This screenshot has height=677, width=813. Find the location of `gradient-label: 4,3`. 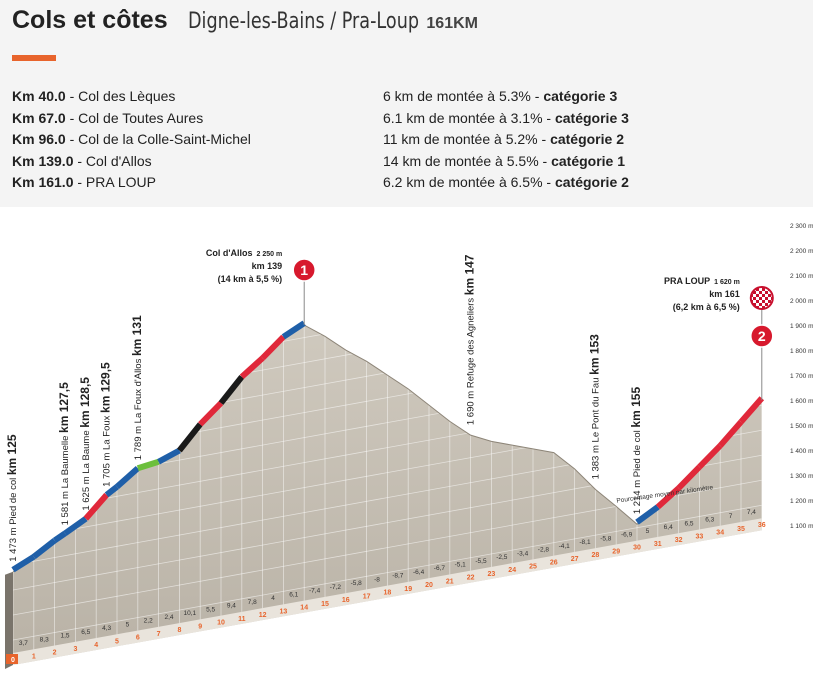

gradient-label: 4,3 is located at coordinates (106, 628).